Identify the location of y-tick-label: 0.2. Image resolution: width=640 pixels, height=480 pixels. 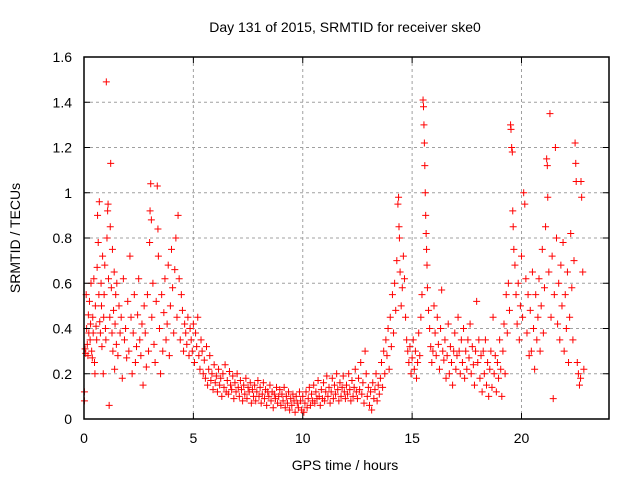
(63, 374).